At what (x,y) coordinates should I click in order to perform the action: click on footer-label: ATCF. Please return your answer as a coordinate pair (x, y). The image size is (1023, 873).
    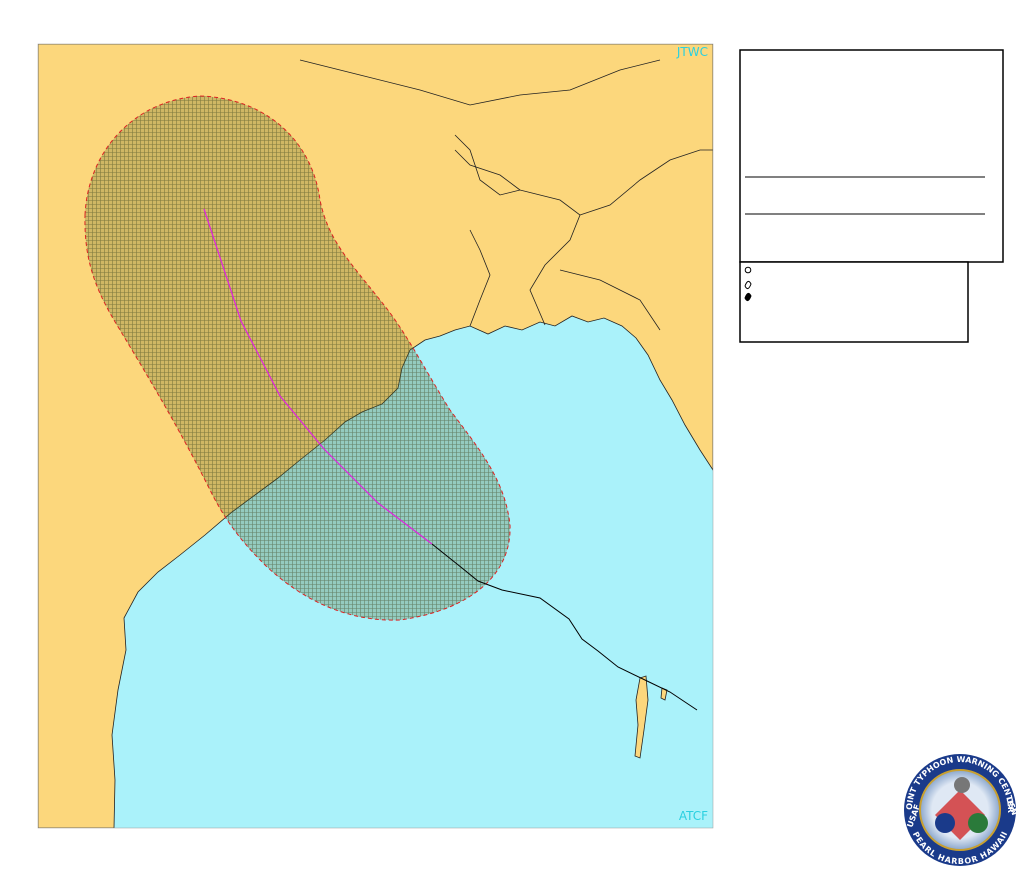
    Looking at the image, I should click on (693, 816).